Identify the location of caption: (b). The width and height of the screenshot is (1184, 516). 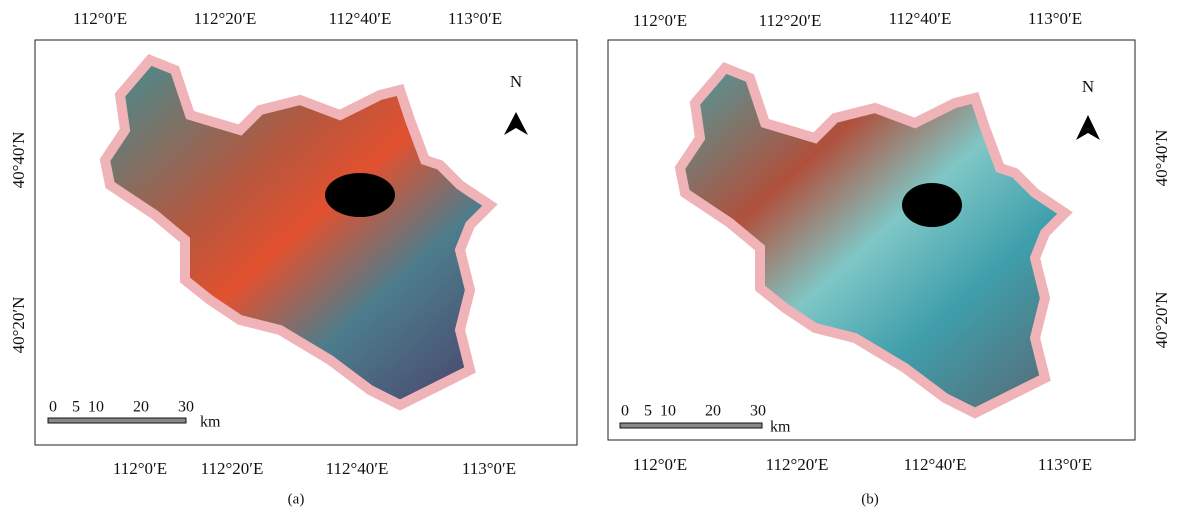
(870, 499).